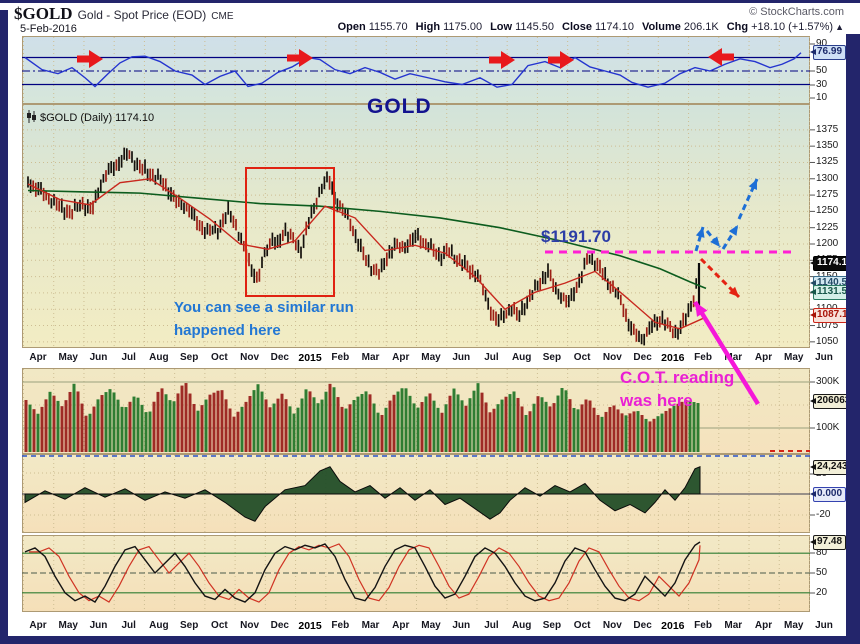  I want to click on quote-label: High, so click(428, 27).